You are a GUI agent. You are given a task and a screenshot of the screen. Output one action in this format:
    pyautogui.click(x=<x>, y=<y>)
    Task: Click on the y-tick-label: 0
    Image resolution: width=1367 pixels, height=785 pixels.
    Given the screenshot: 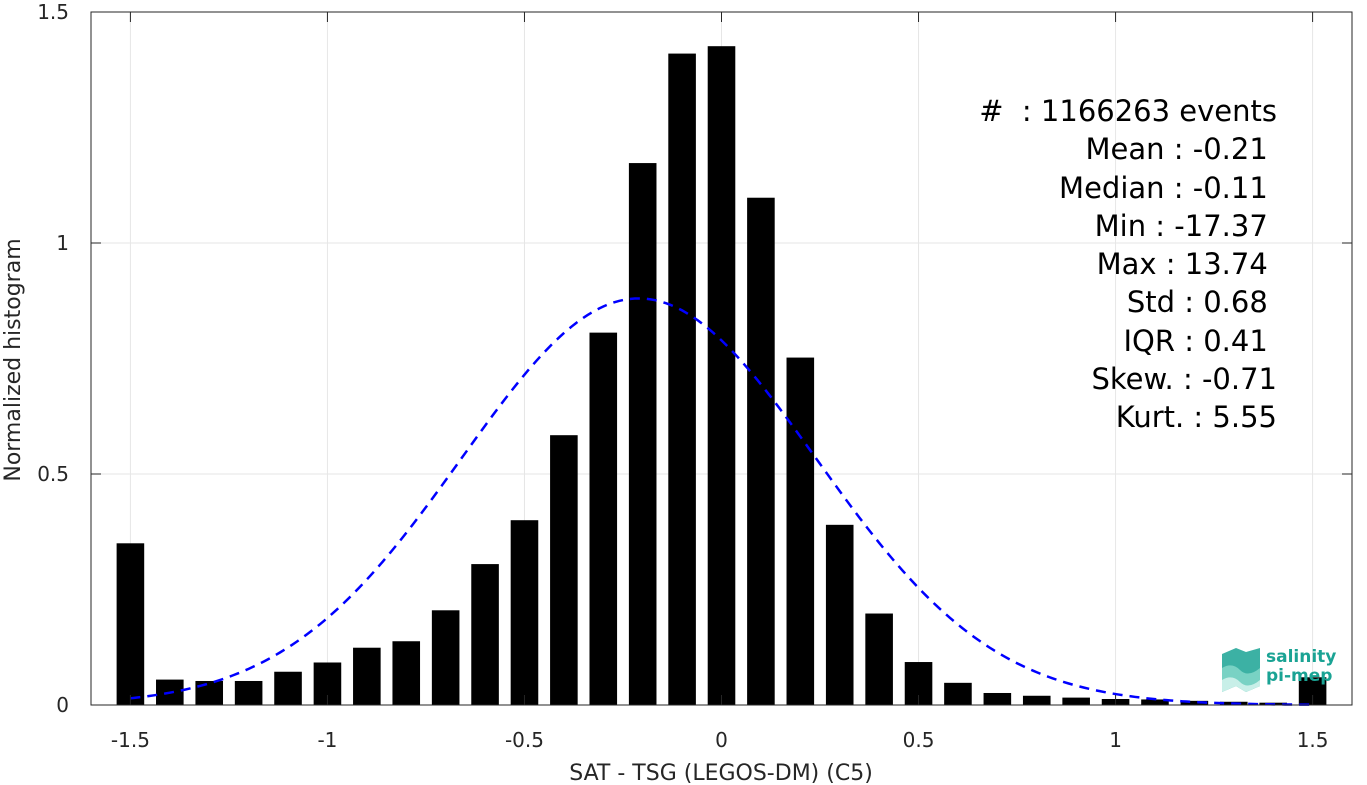 What is the action you would take?
    pyautogui.click(x=62, y=705)
    